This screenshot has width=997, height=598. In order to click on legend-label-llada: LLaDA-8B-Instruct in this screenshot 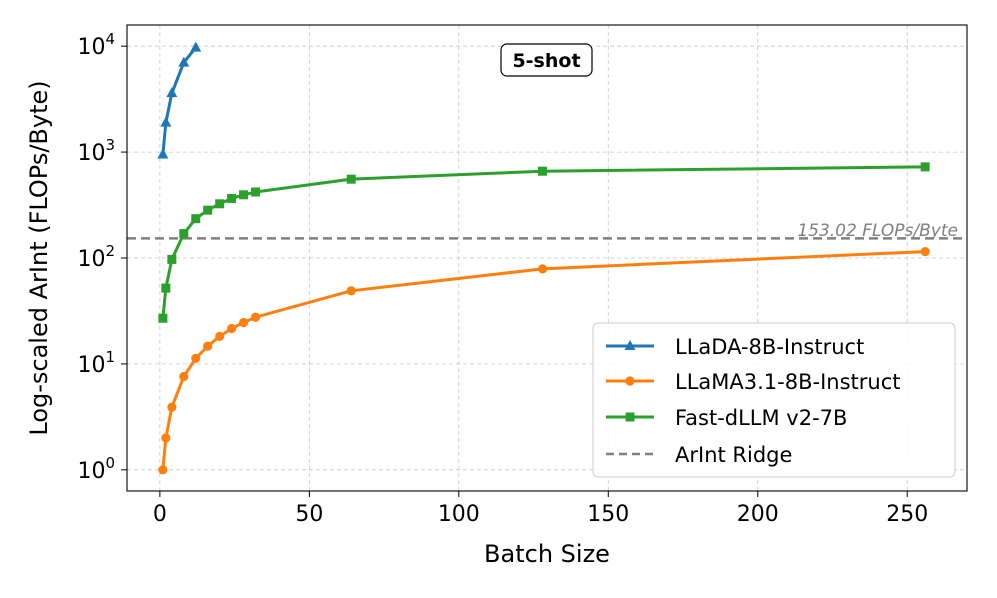, I will do `click(769, 347)`.